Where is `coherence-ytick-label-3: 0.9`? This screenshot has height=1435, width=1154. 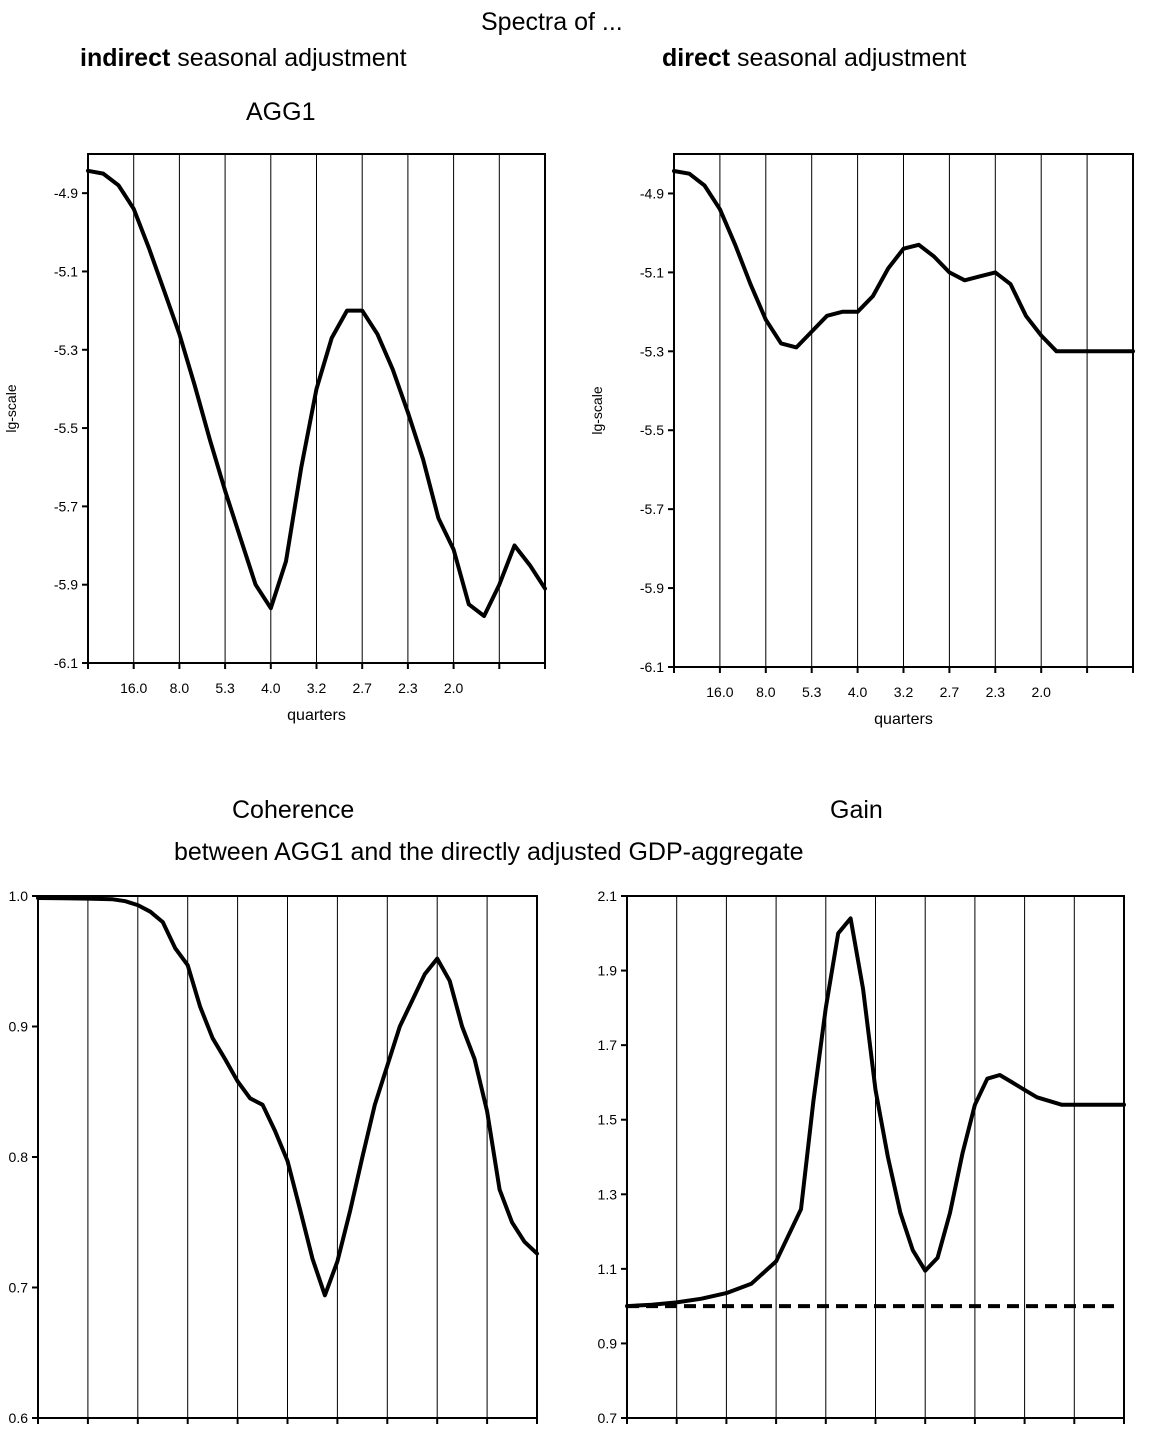
coherence-ytick-label-3: 0.9 is located at coordinates (19, 1027).